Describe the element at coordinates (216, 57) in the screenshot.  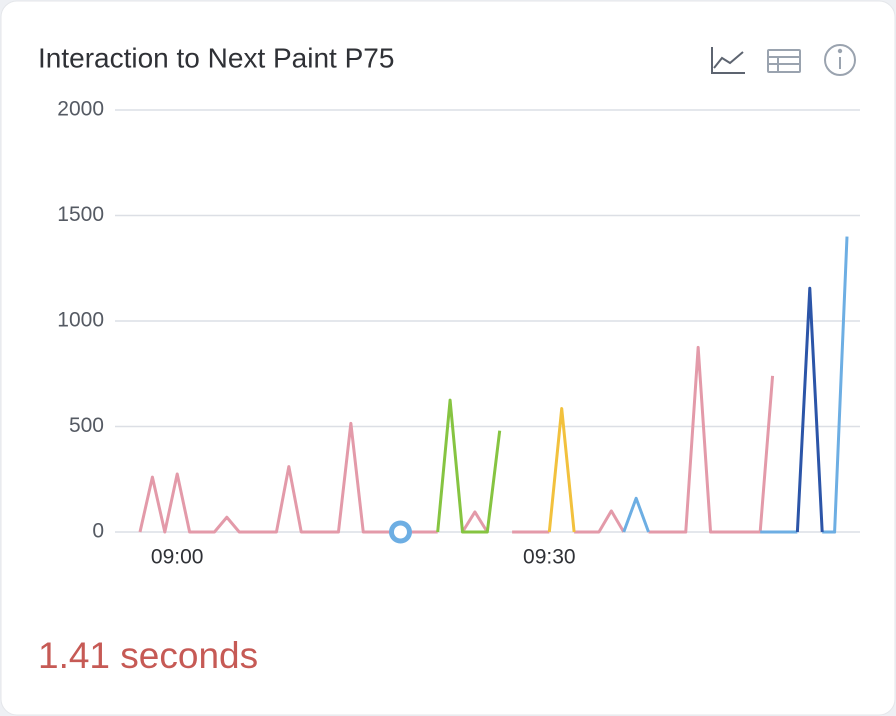
I see `chart-title: Interaction to Next Paint P75` at that location.